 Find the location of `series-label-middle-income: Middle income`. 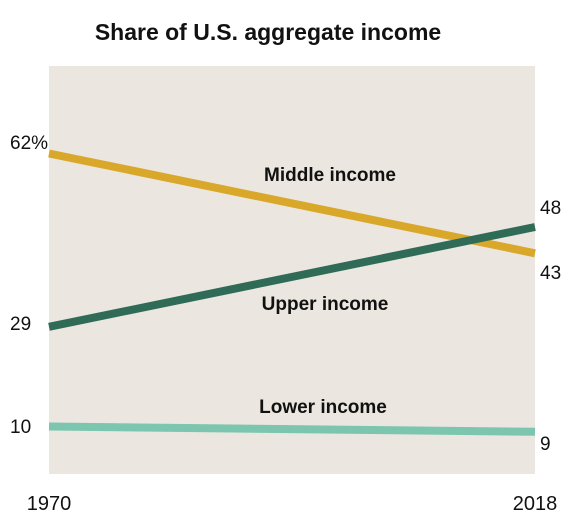

series-label-middle-income: Middle income is located at coordinates (330, 175).